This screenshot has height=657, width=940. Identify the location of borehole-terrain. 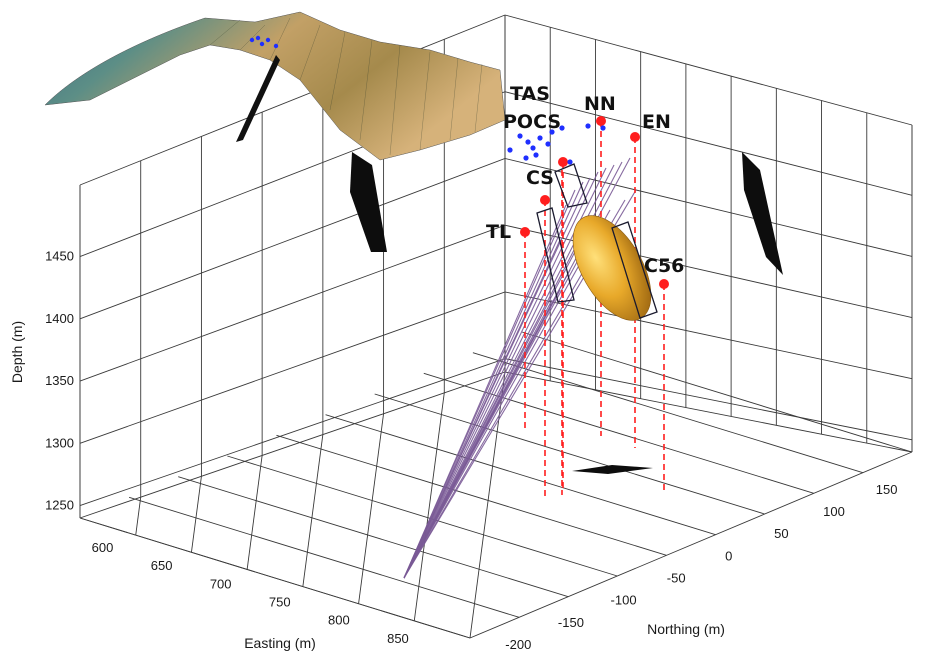
(258, 98).